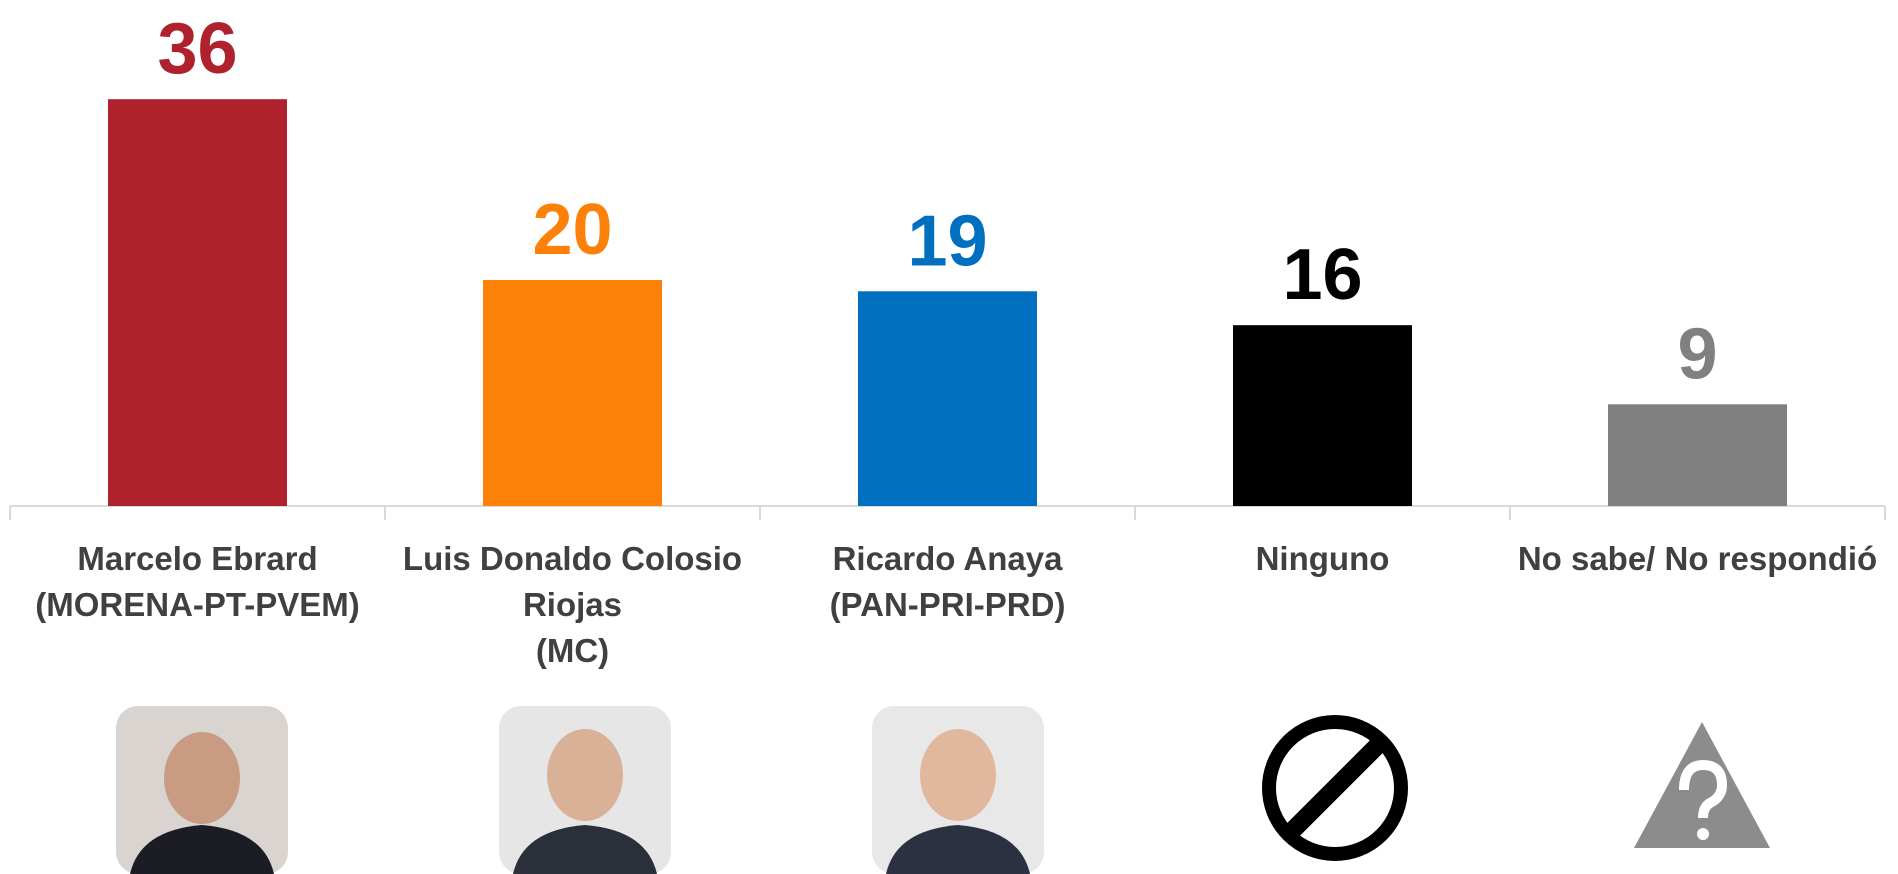 The image size is (1898, 874). Describe the element at coordinates (1702, 785) in the screenshot. I see `unknown-icon` at that location.